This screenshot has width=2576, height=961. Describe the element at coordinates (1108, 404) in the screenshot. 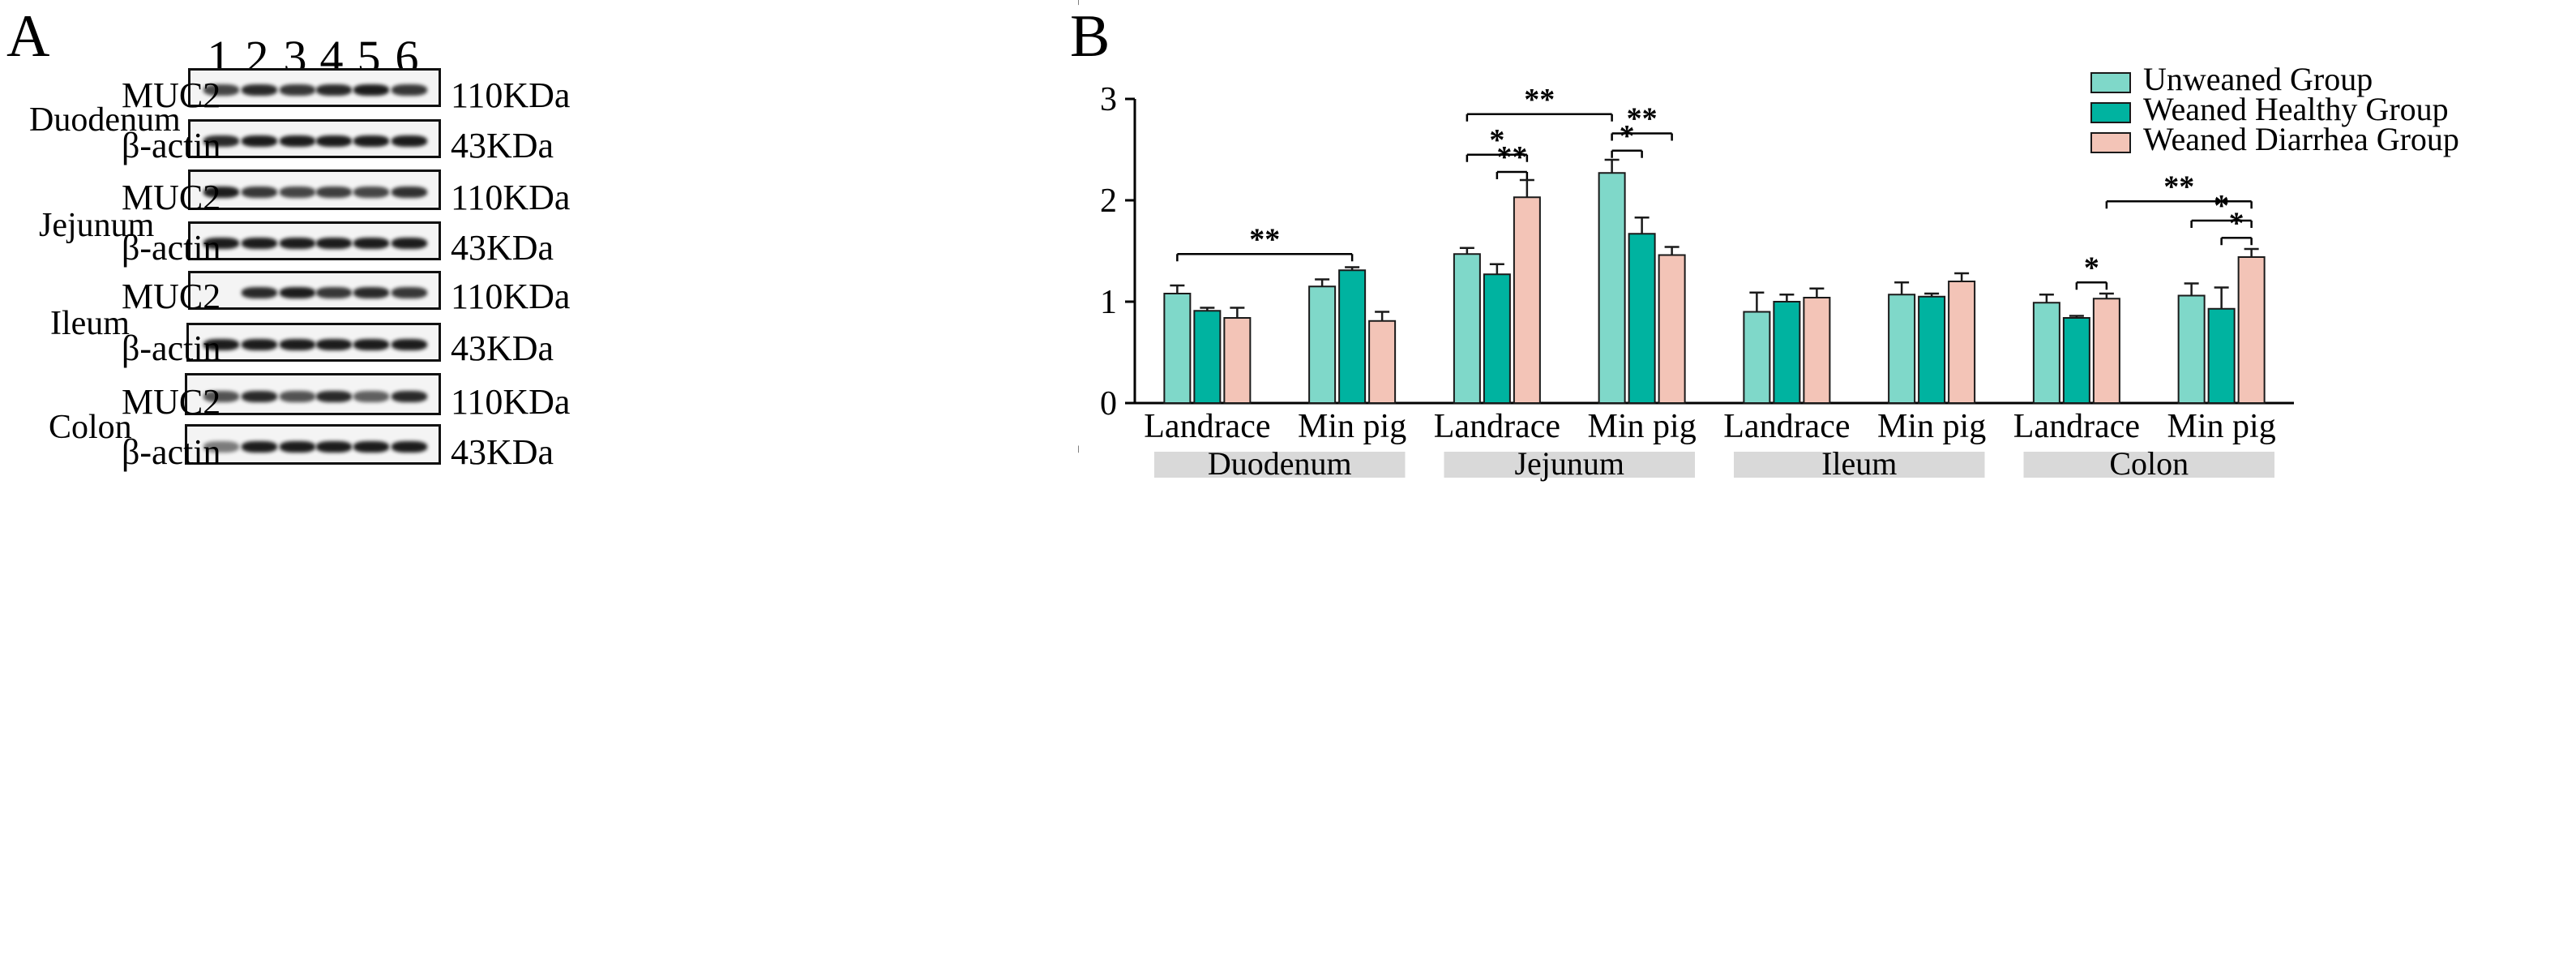

I see `y-tick-label: 0` at that location.